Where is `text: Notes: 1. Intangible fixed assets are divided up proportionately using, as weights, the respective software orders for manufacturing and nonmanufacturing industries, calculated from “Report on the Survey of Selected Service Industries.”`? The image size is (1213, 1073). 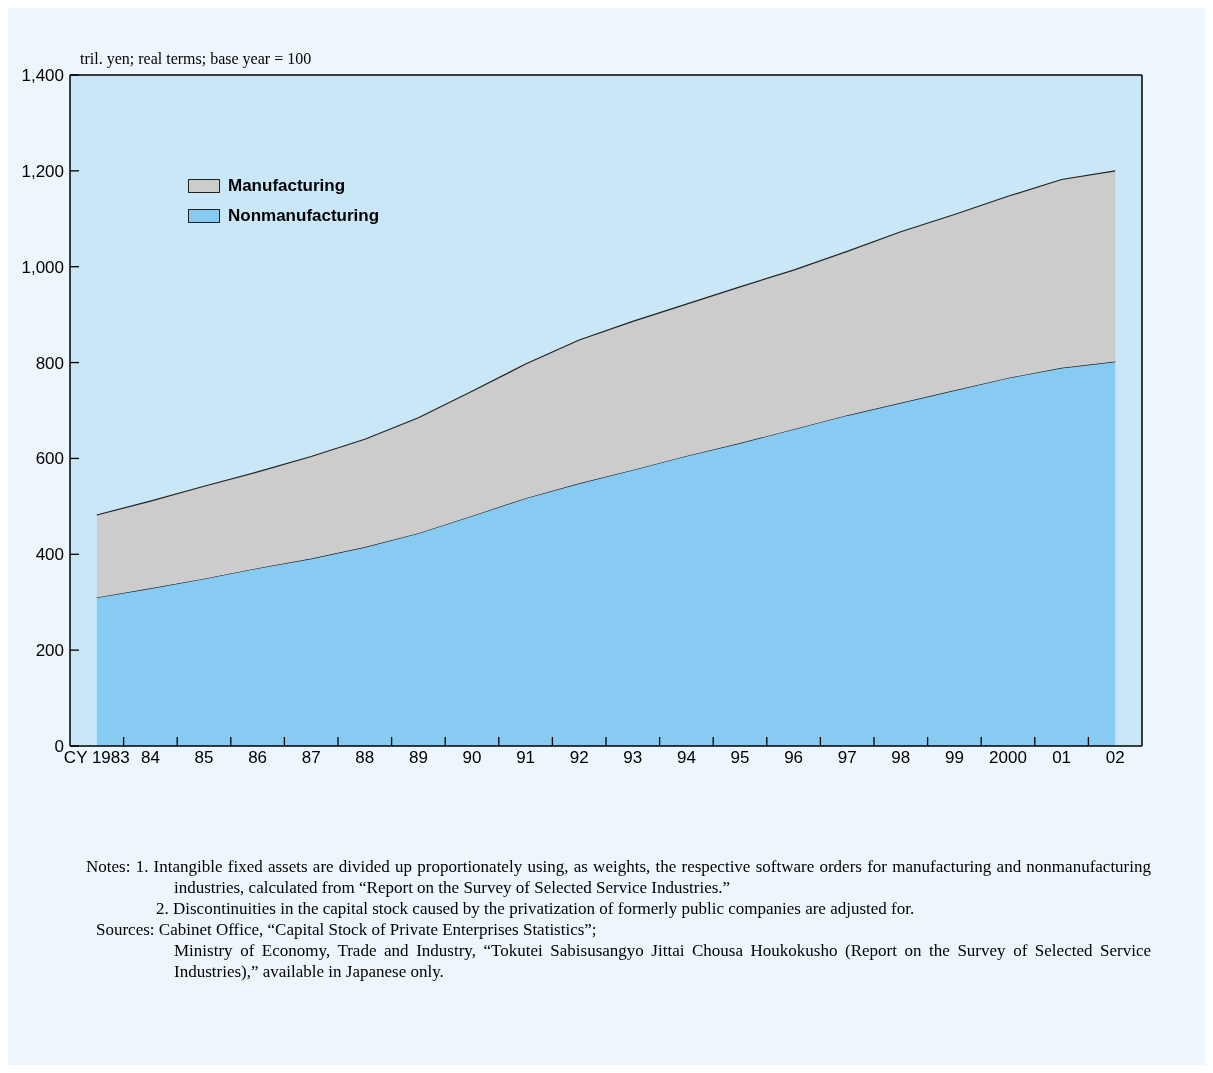
text: Notes: 1. Intangible fixed assets are divided up proportionately using, as weights, the respective software orders for manufacturing and nonmanufacturing industries, calculated from “Report on the Survey of Selected Service Industries.” is located at coordinates (618, 877).